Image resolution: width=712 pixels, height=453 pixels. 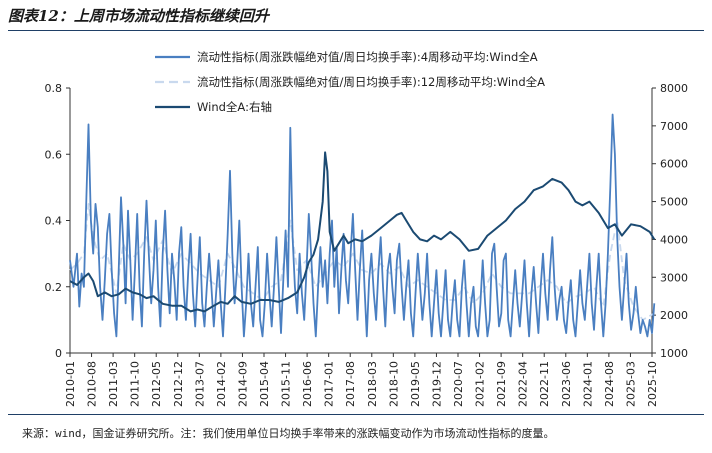 What do you see at coordinates (523, 384) in the screenshot?
I see `x-tick-label: 2022-04` at bounding box center [523, 384].